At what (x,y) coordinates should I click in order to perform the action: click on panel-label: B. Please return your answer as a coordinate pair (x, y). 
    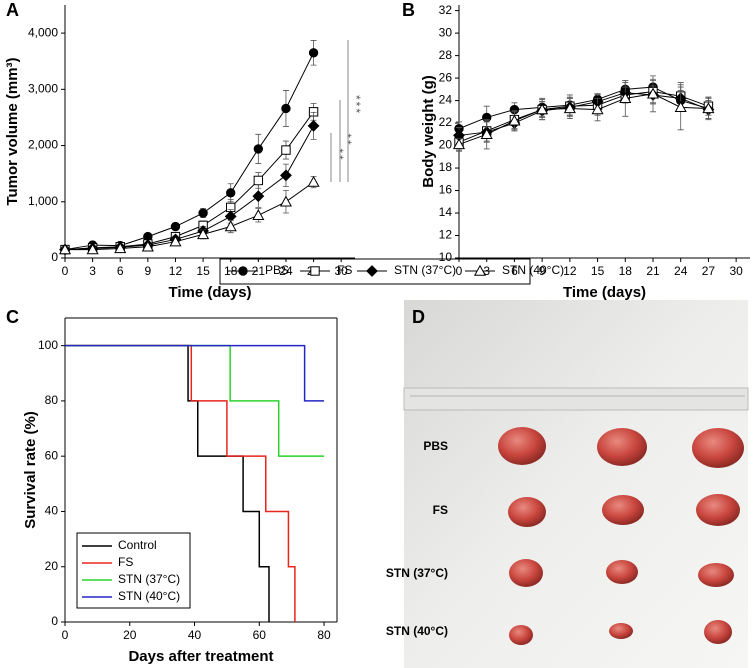
    Looking at the image, I should click on (408, 10).